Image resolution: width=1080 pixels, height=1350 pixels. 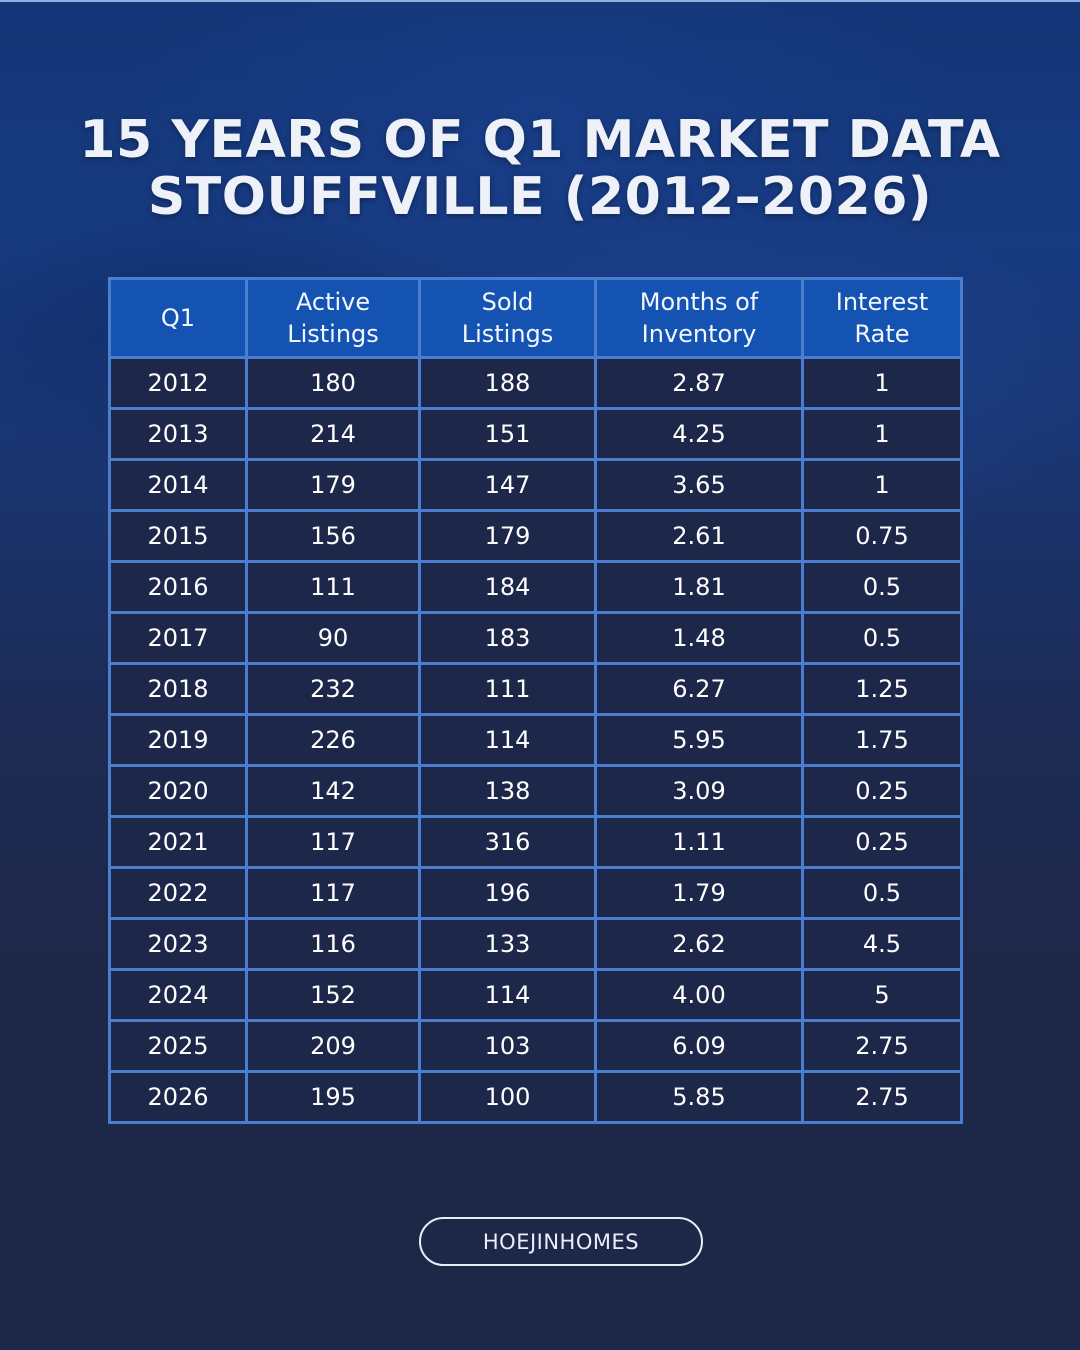 I want to click on cell-active-listings: 180, so click(x=333, y=383).